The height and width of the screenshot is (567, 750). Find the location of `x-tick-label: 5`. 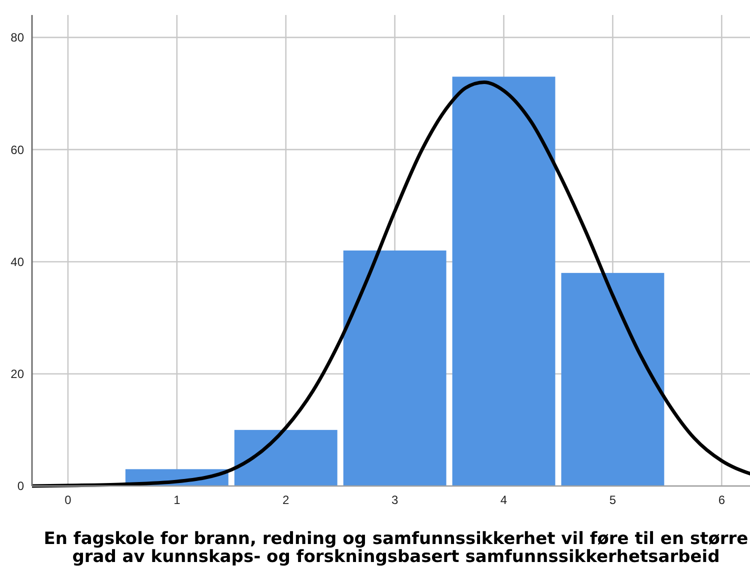

x-tick-label: 5 is located at coordinates (612, 500).